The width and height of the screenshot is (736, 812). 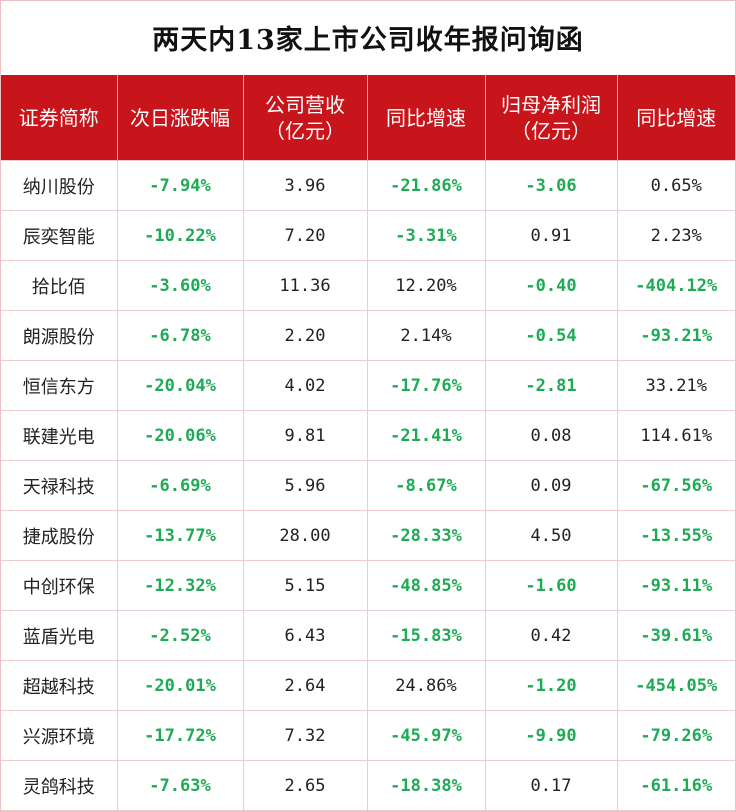 I want to click on value-cell: 7.32, so click(x=305, y=735).